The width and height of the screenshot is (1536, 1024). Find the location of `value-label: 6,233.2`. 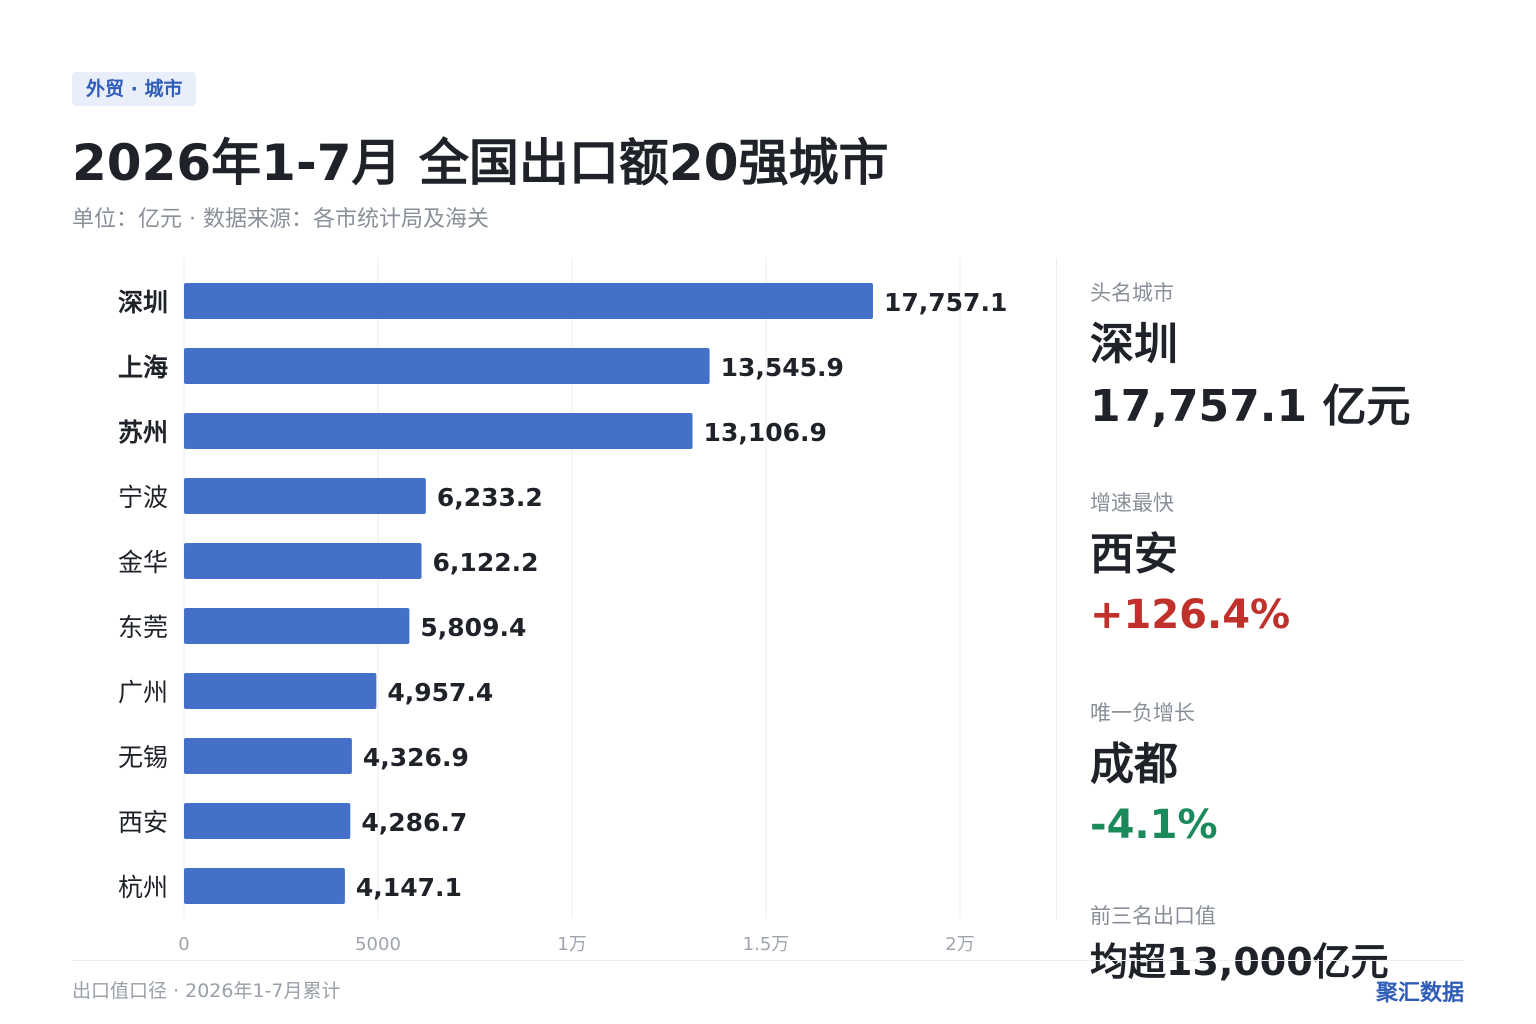

value-label: 6,233.2 is located at coordinates (490, 497).